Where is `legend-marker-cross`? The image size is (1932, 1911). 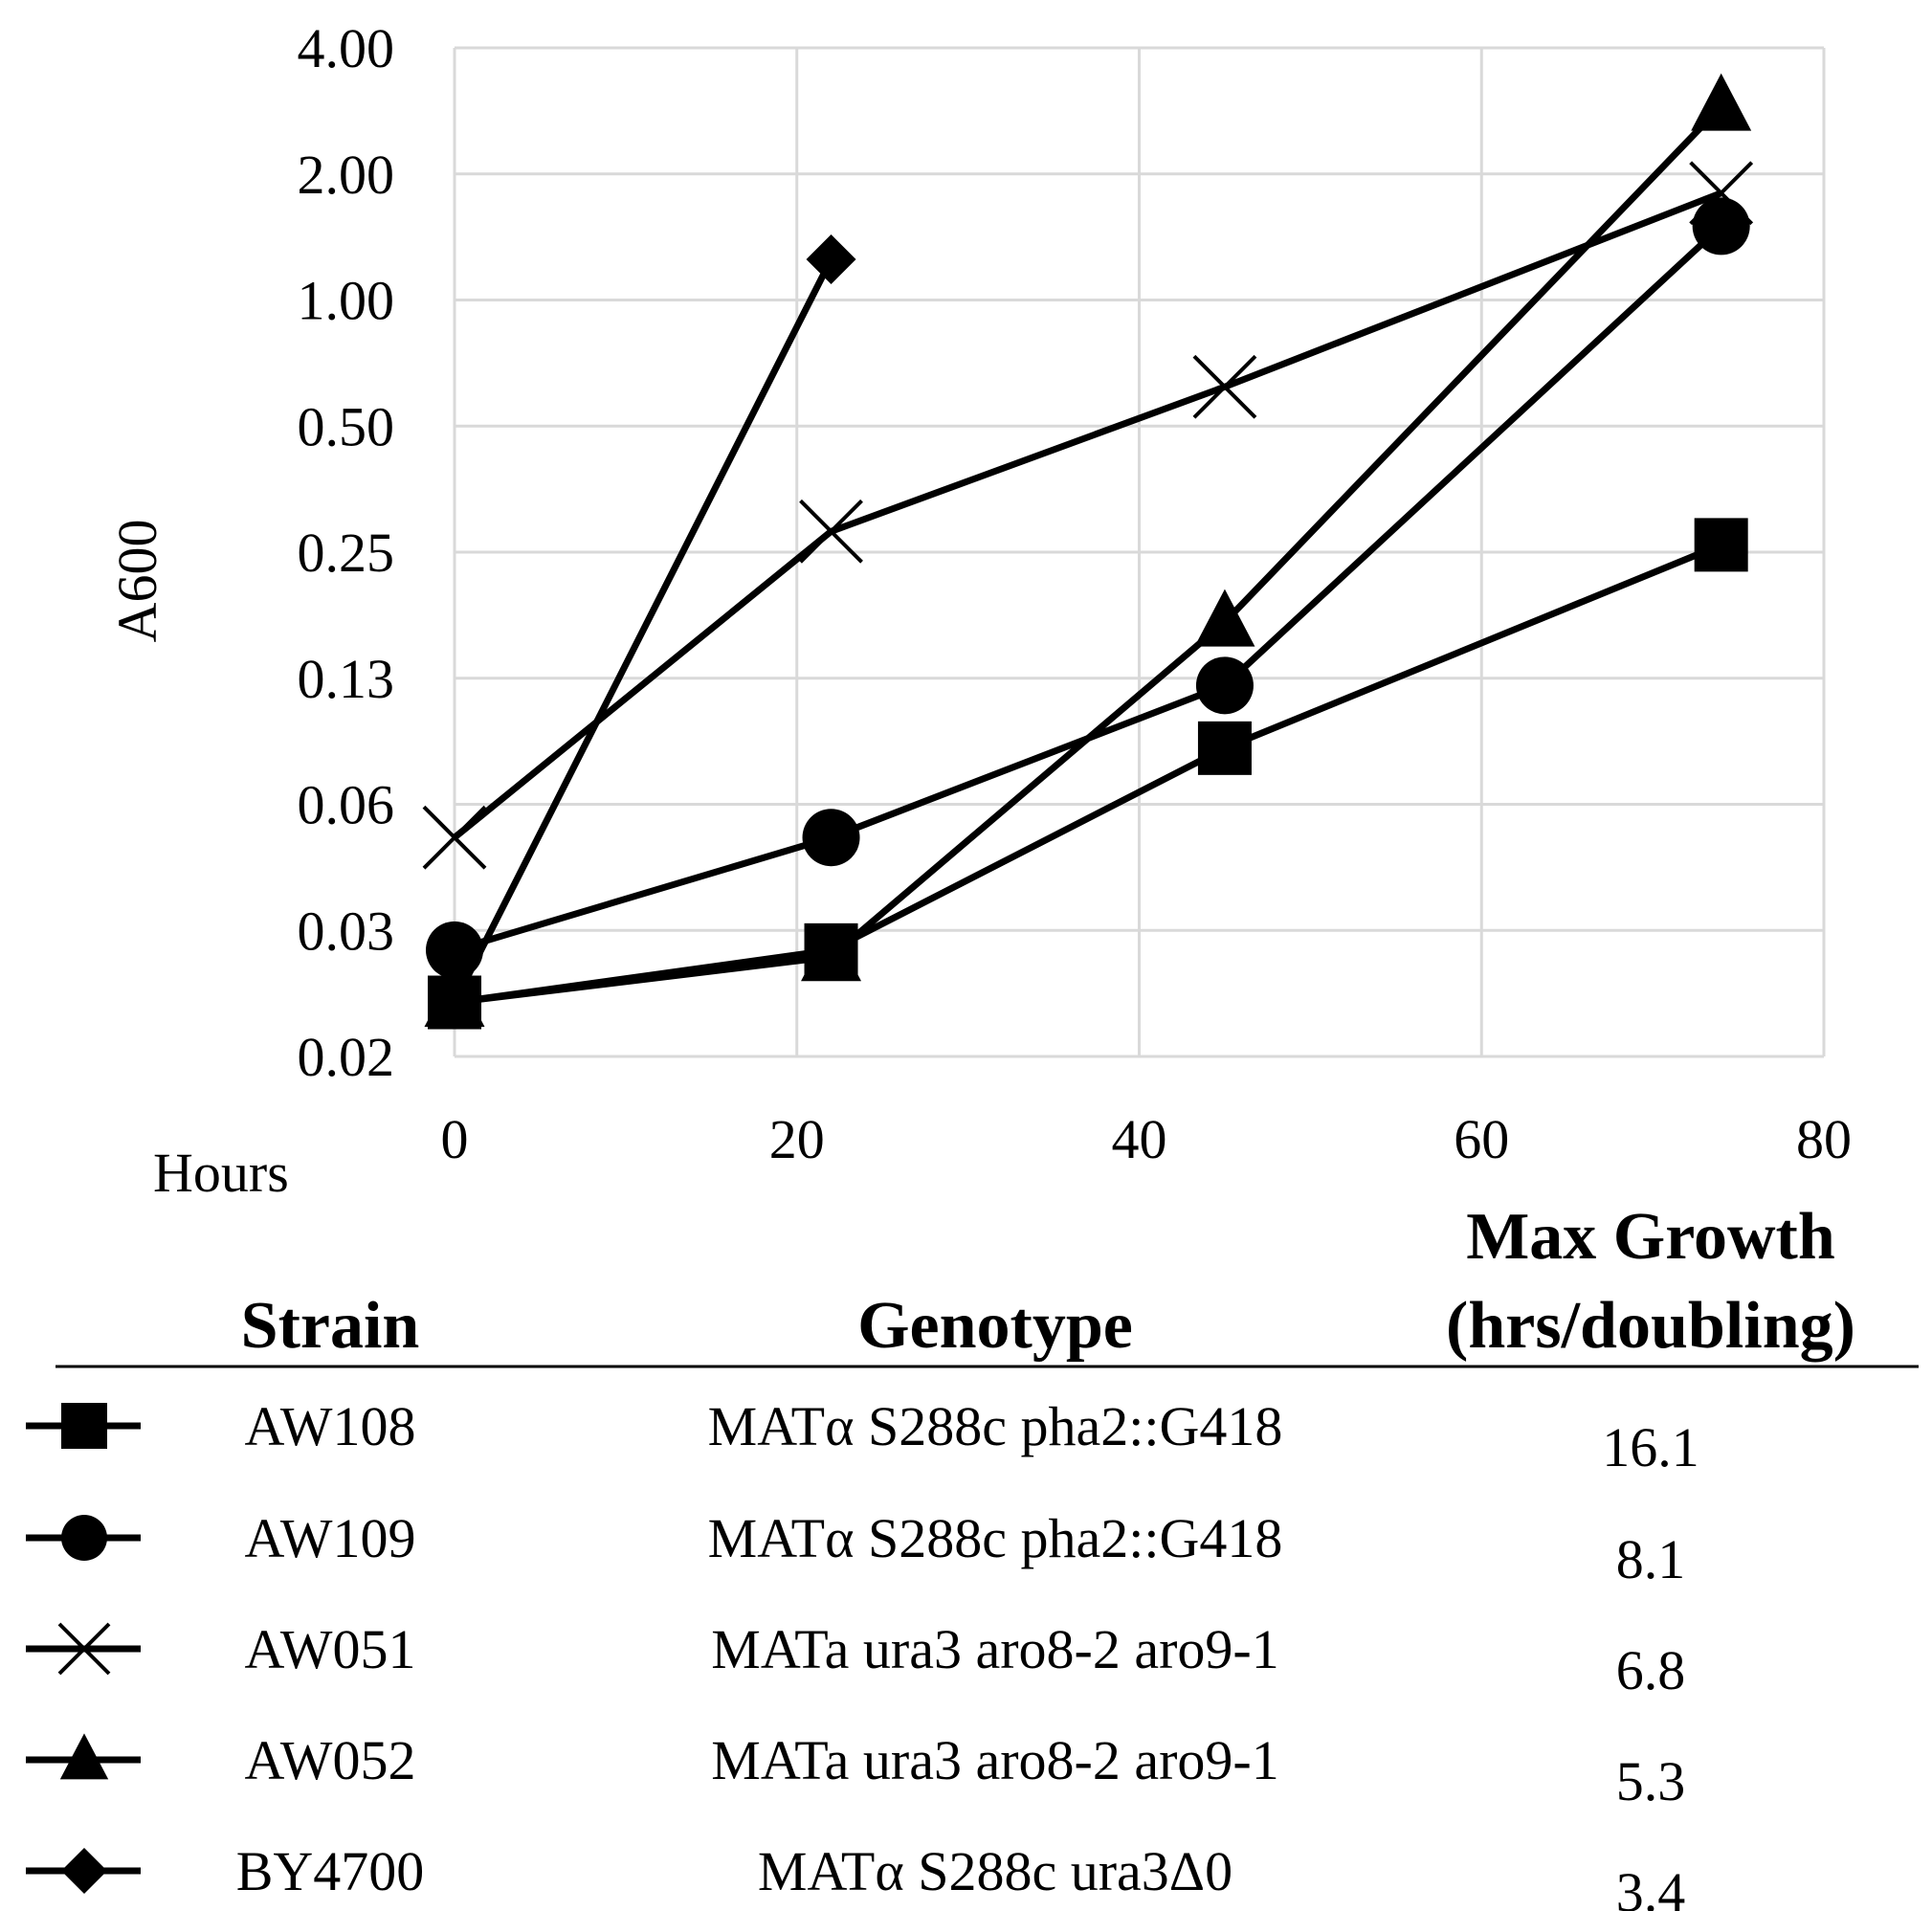
legend-marker-cross is located at coordinates (84, 1649).